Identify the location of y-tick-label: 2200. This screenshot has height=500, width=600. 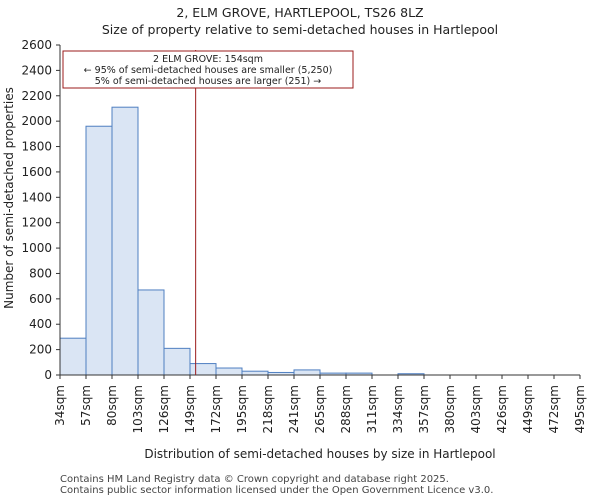
(36, 96).